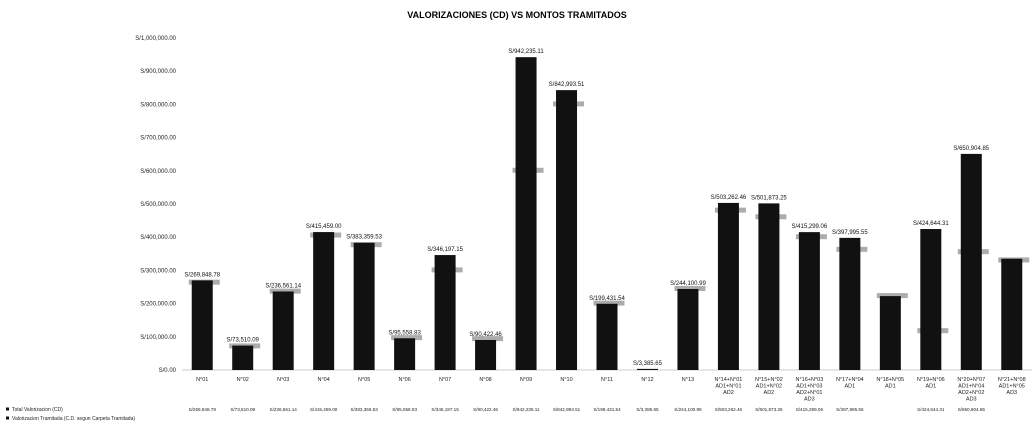 The width and height of the screenshot is (1034, 434). I want to click on x-tick-label: AD1+N°05, so click(1012, 387).